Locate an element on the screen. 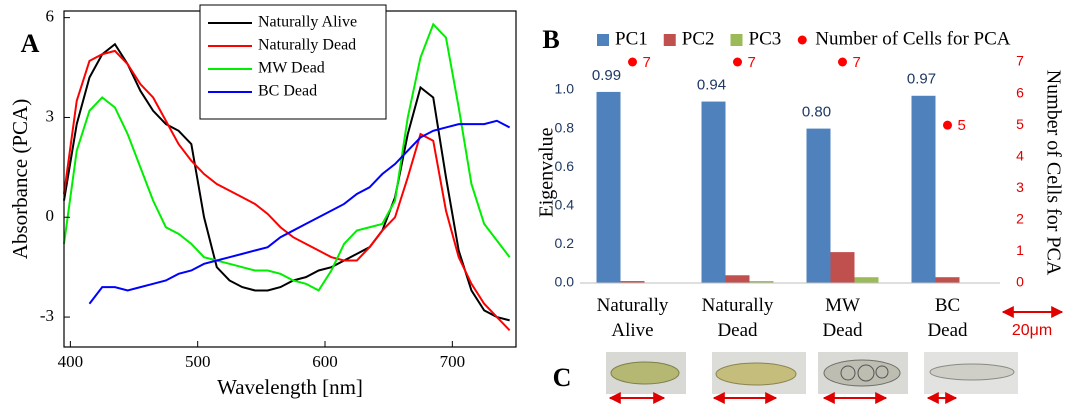  y2-tick-label: 2 is located at coordinates (1020, 219).